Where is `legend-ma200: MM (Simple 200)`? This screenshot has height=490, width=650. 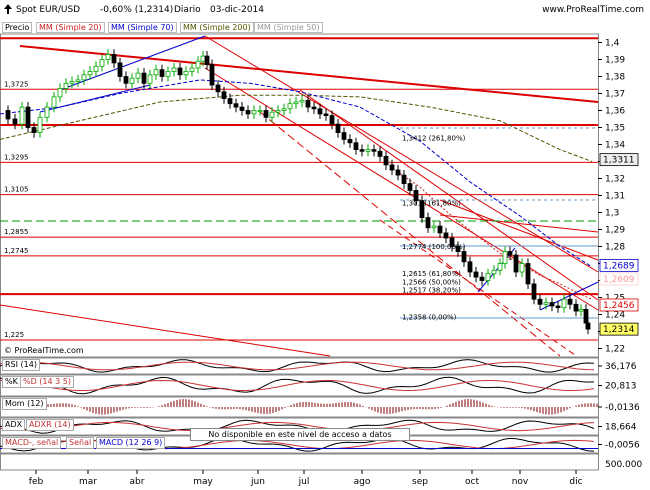 legend-ma200: MM (Simple 200) is located at coordinates (217, 27).